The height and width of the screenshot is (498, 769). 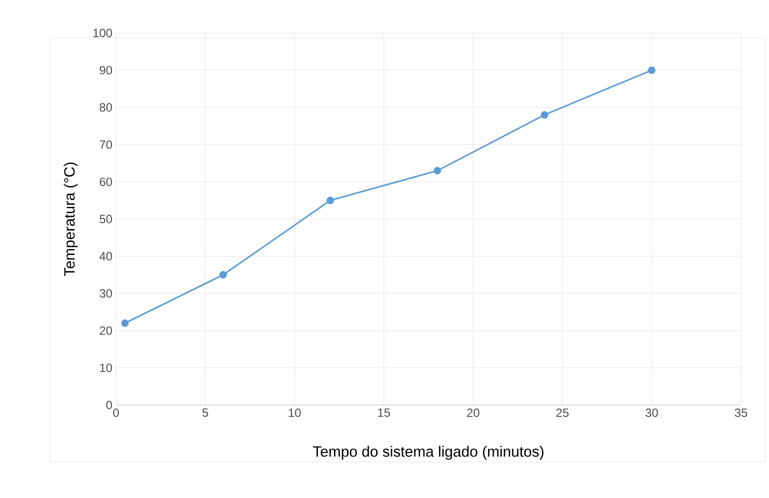 I want to click on x-tick-label: 35, so click(x=741, y=412).